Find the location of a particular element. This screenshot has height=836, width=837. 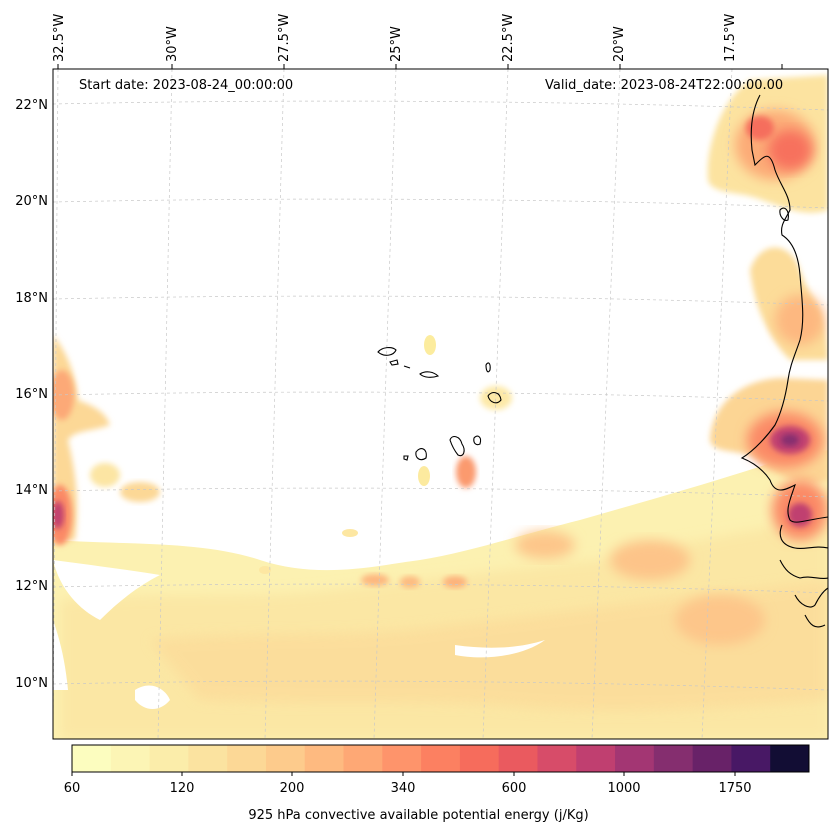

lon-label: 27.5°W is located at coordinates (284, 37).